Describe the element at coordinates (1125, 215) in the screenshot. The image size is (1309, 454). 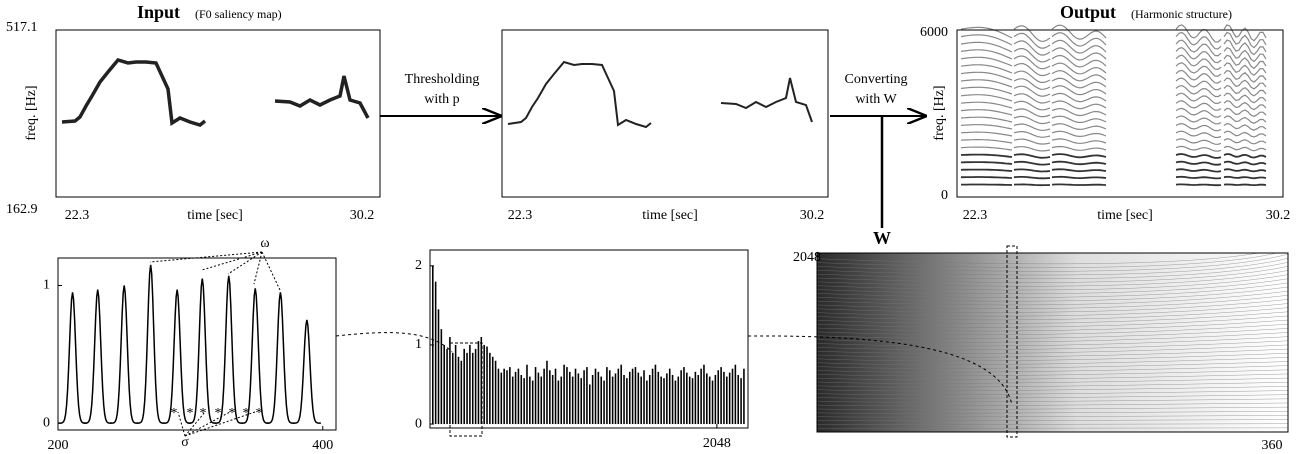
I see `x-axis-label: time [sec]` at that location.